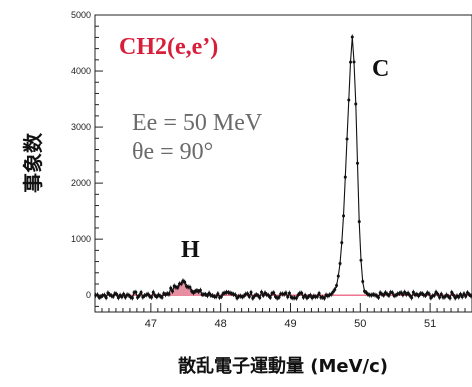 Image resolution: width=472 pixels, height=387 pixels. I want to click on x-tick-label: 47, so click(151, 324).